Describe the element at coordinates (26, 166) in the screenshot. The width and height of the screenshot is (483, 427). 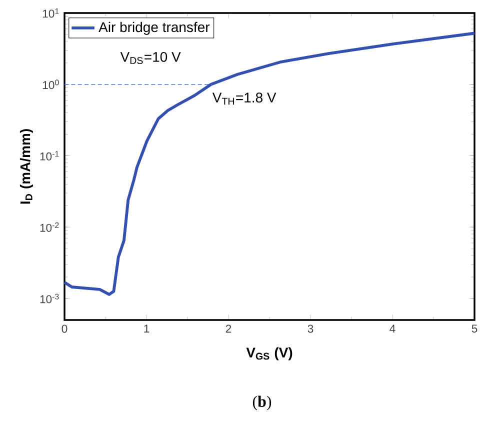
I see `text: I$_{D}$ (mA/mm)` at that location.